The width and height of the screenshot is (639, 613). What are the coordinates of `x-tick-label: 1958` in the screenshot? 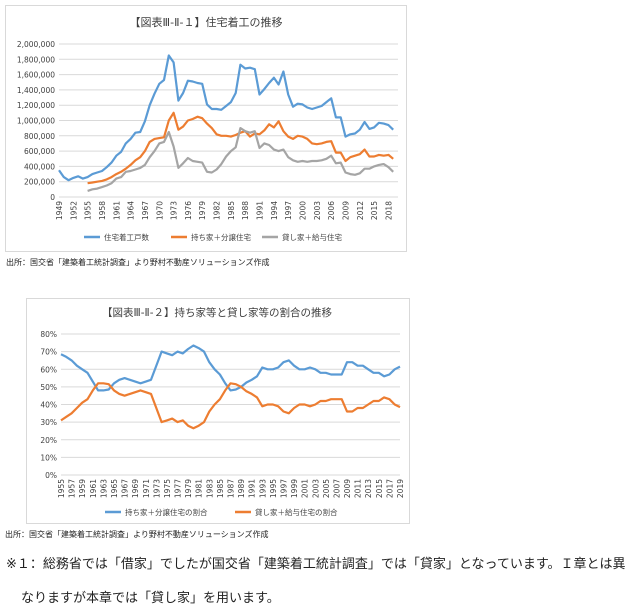 It's located at (102, 210).